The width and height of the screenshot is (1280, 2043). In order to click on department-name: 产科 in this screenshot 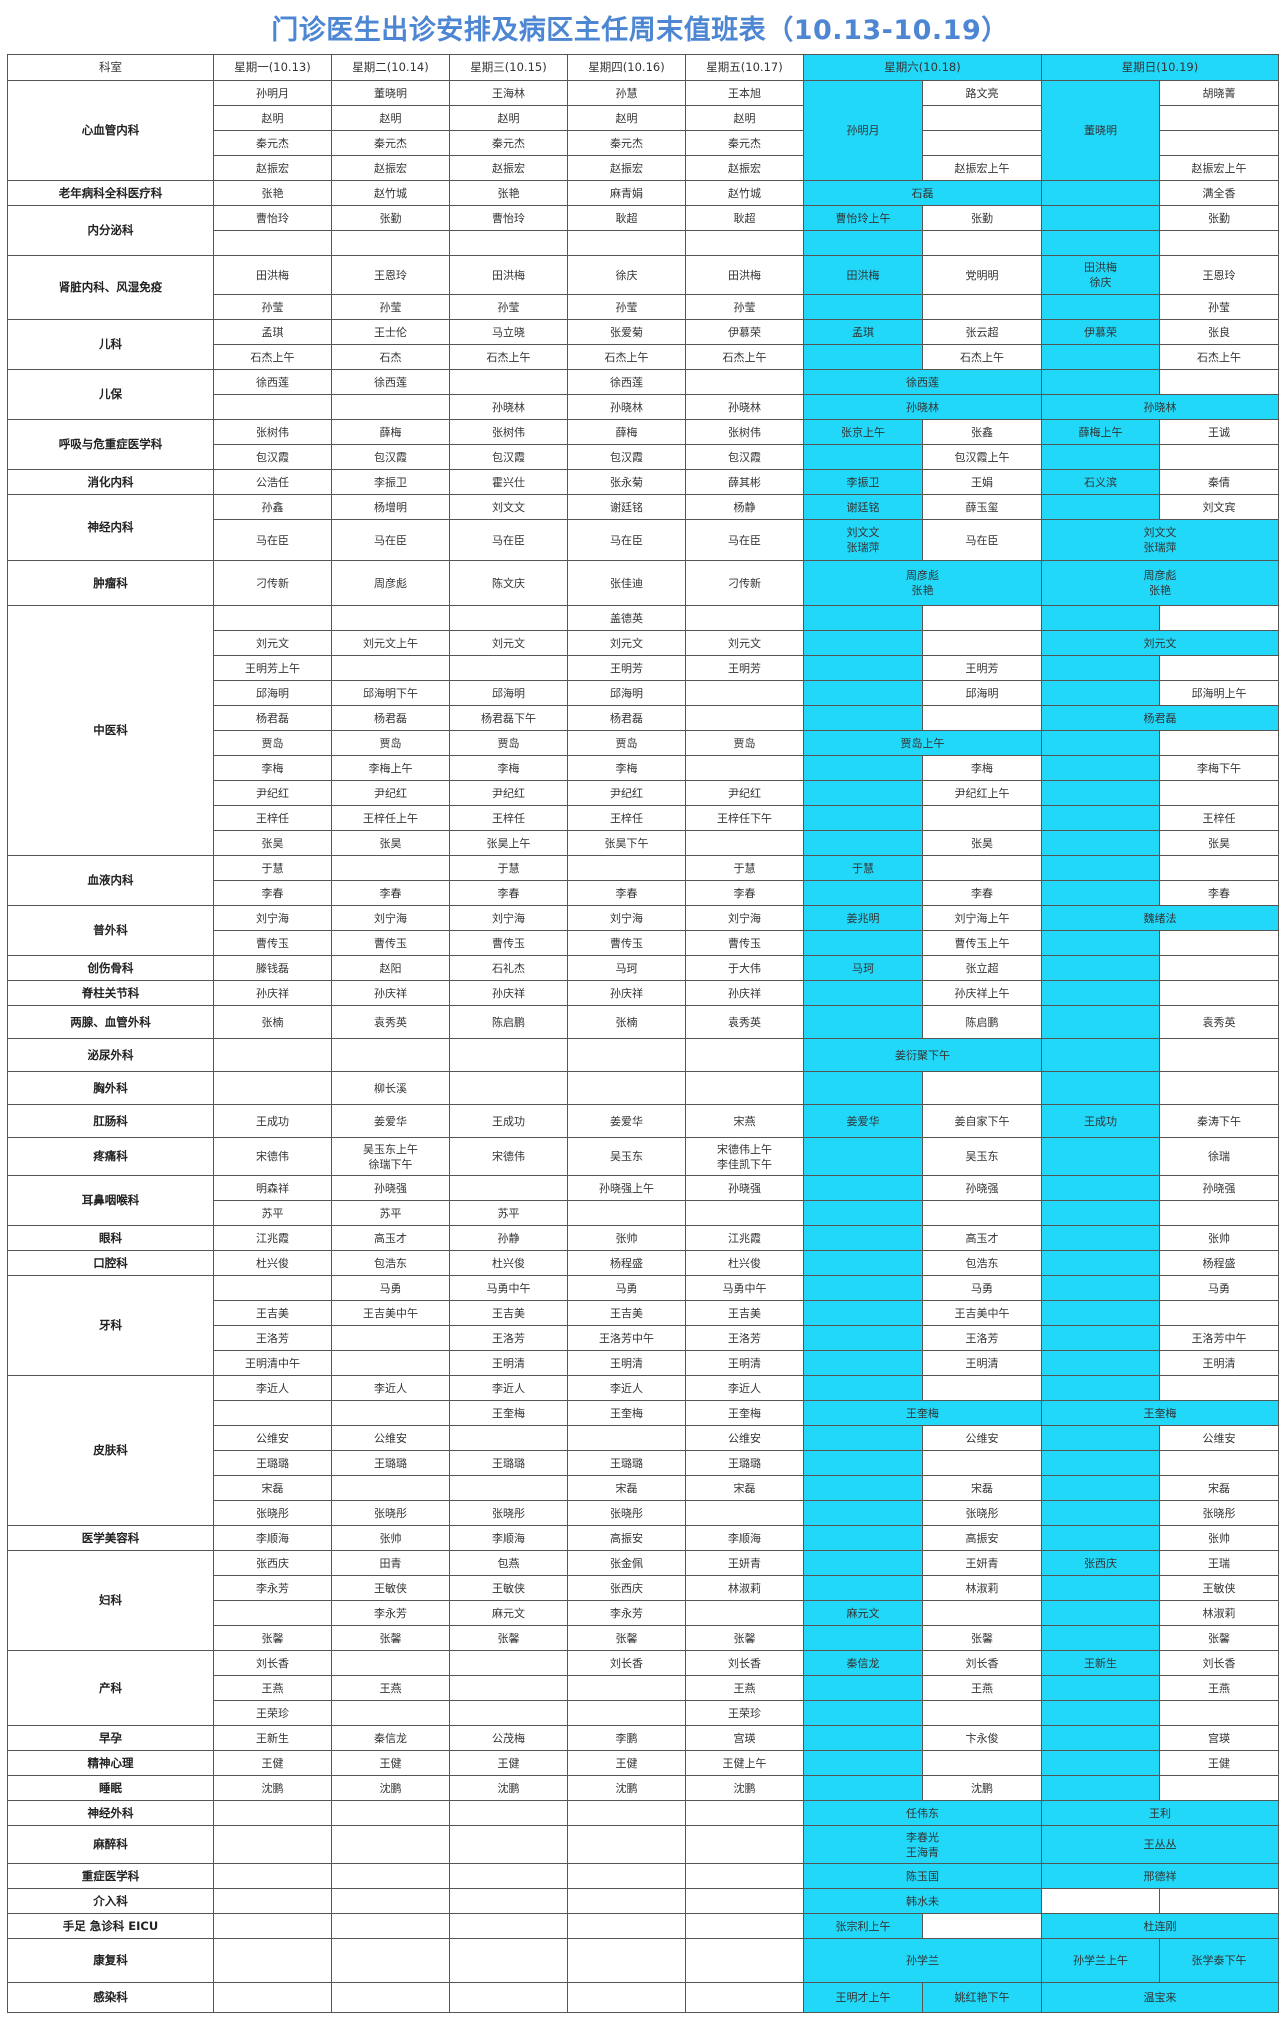, I will do `click(110, 1688)`.